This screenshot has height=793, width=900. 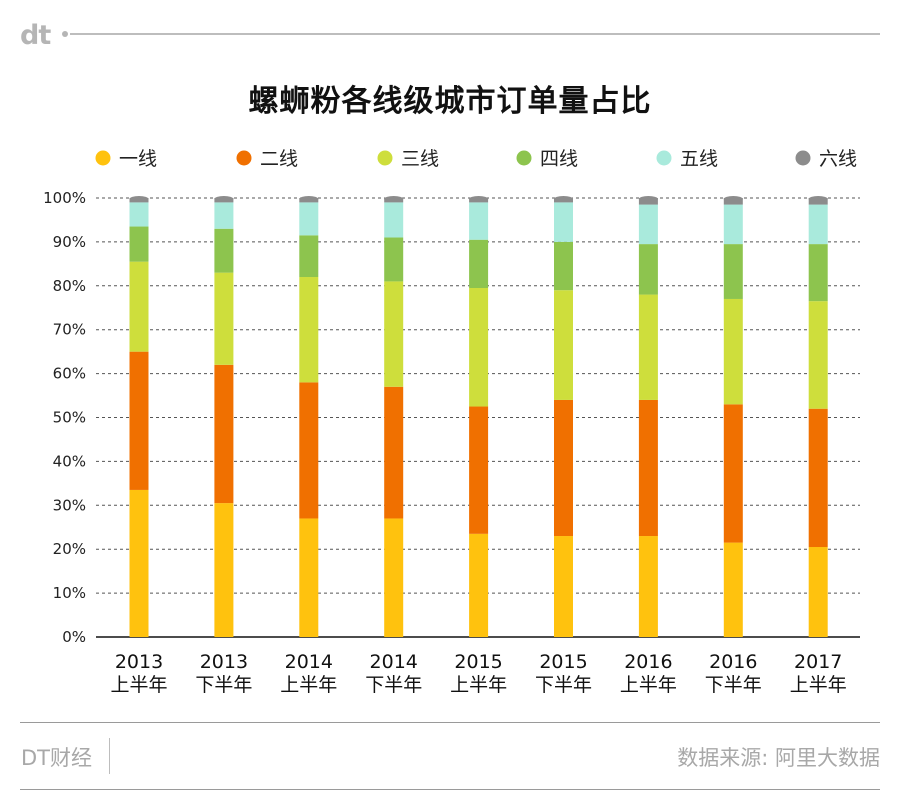 What do you see at coordinates (559, 159) in the screenshot?
I see `legend-label-四线: 四线` at bounding box center [559, 159].